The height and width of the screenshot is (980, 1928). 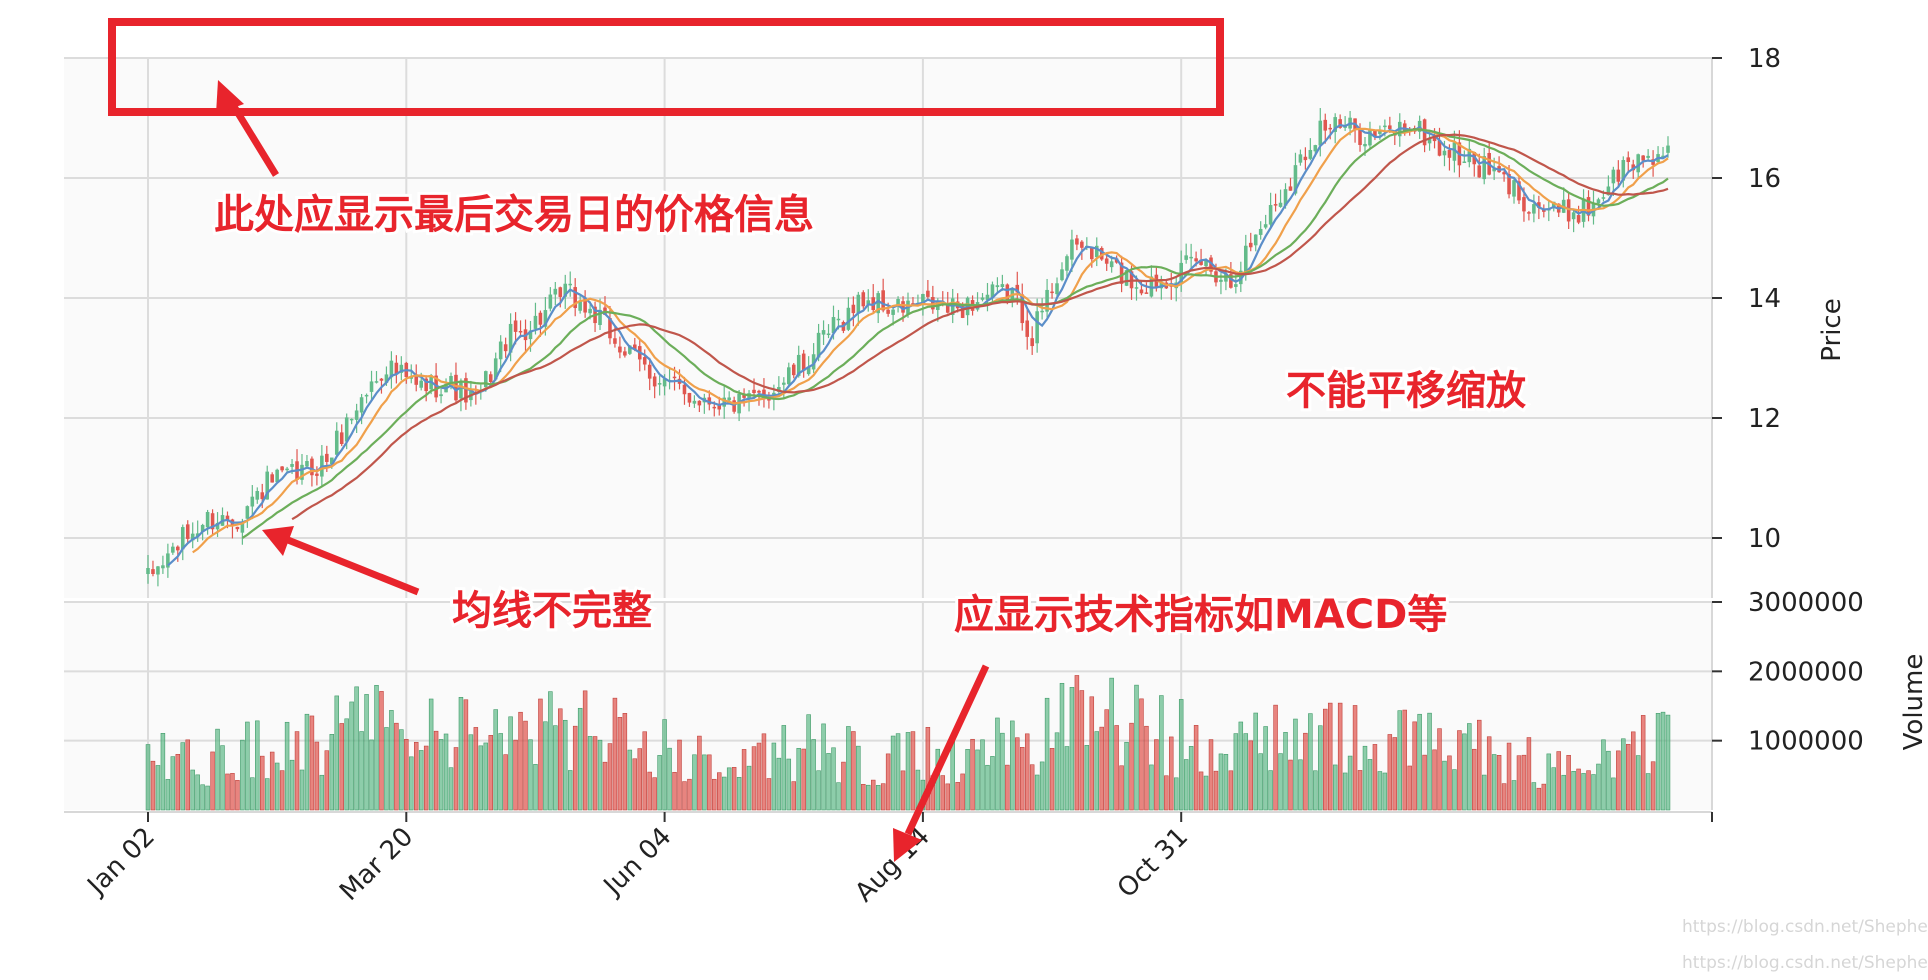 What do you see at coordinates (1764, 179) in the screenshot?
I see `price-tick-label: 16` at bounding box center [1764, 179].